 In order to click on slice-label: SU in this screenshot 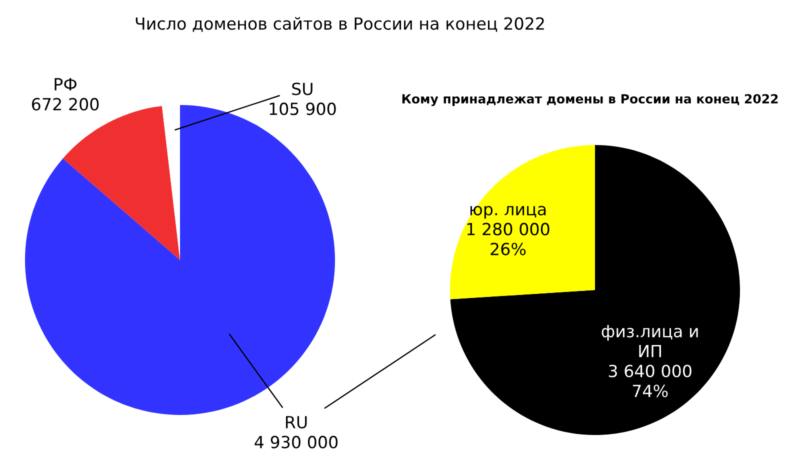, I will do `click(302, 89)`.